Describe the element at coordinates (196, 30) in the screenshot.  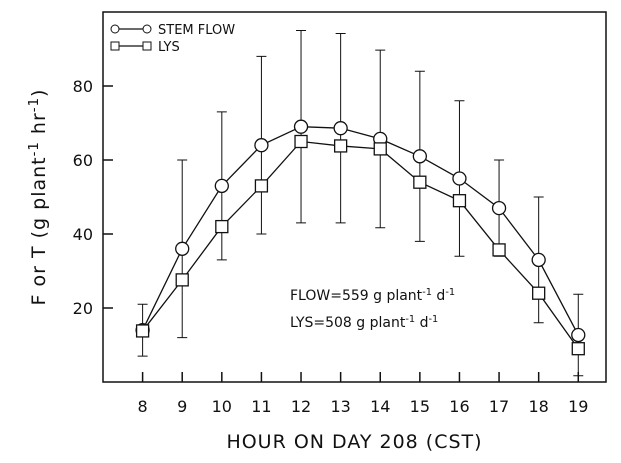
I see `legend-label: STEM FLOW` at that location.